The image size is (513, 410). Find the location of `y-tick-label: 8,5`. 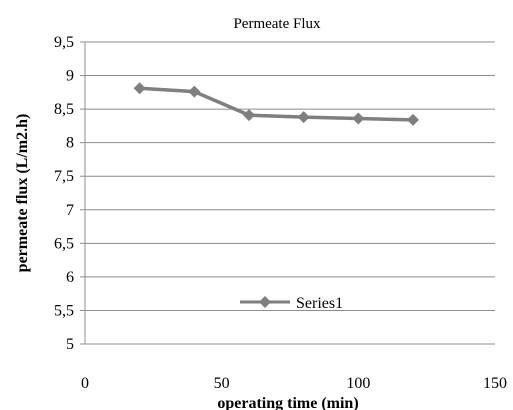

y-tick-label: 8,5 is located at coordinates (64, 109).